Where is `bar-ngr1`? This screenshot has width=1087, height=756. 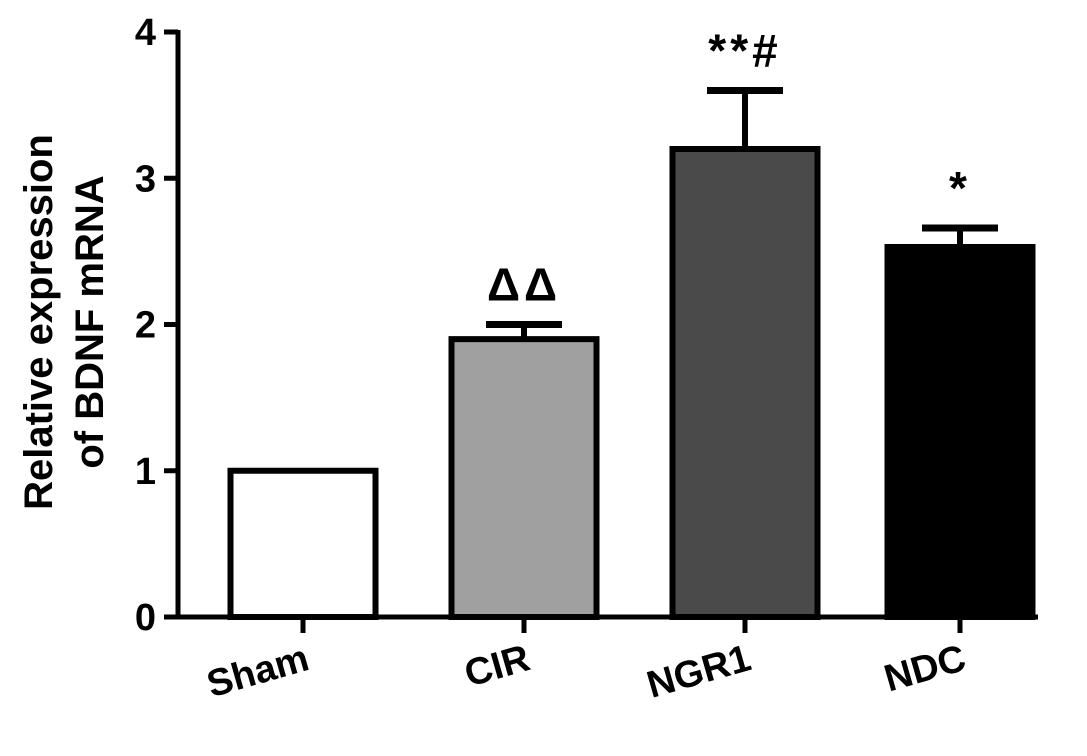 bar-ngr1 is located at coordinates (745, 383).